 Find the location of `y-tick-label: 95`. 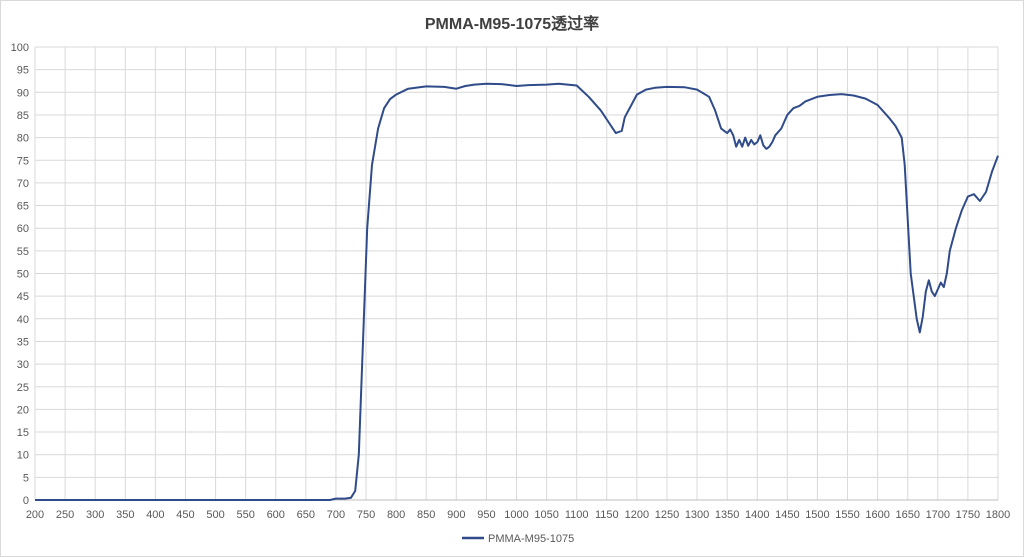

y-tick-label: 95 is located at coordinates (23, 71).